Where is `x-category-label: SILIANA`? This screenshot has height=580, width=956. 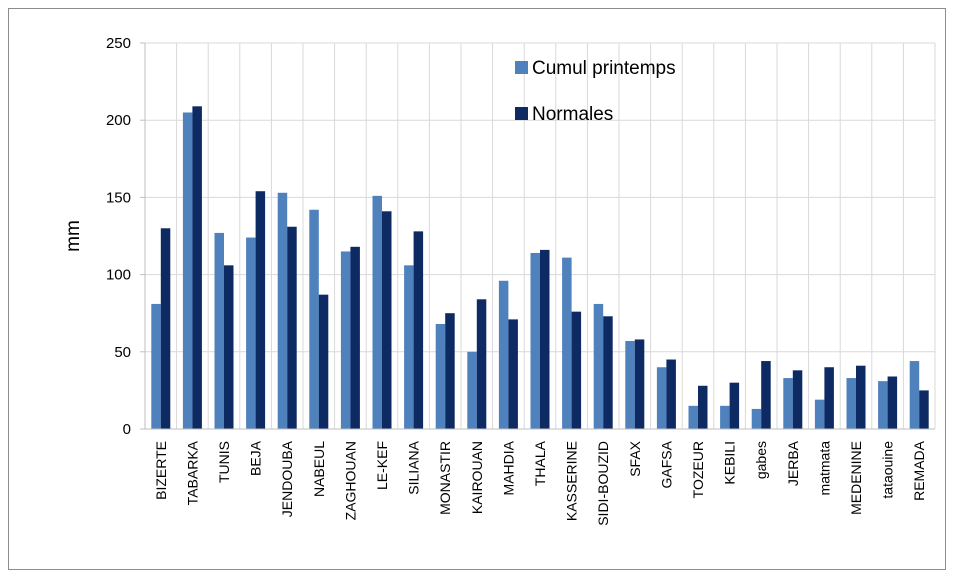 x-category-label: SILIANA is located at coordinates (414, 467).